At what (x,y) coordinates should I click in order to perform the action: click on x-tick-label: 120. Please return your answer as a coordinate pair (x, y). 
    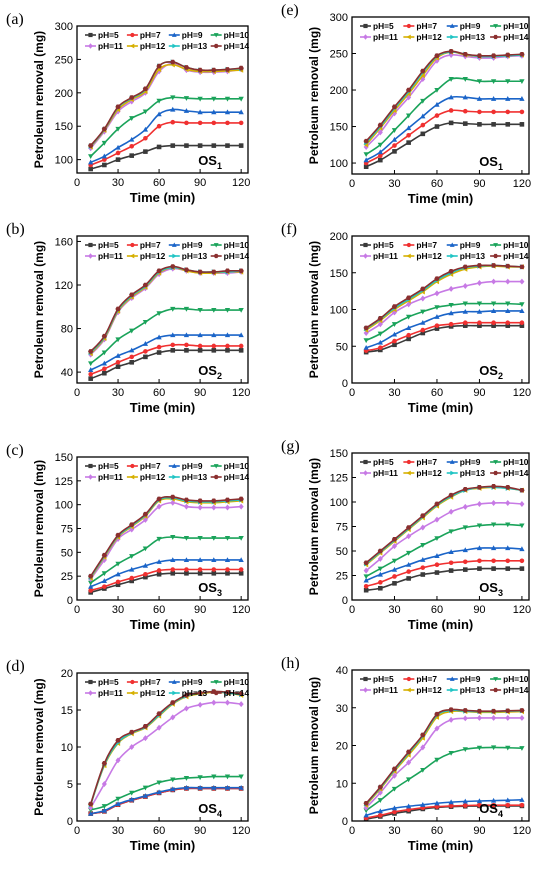
    Looking at the image, I should click on (522, 184).